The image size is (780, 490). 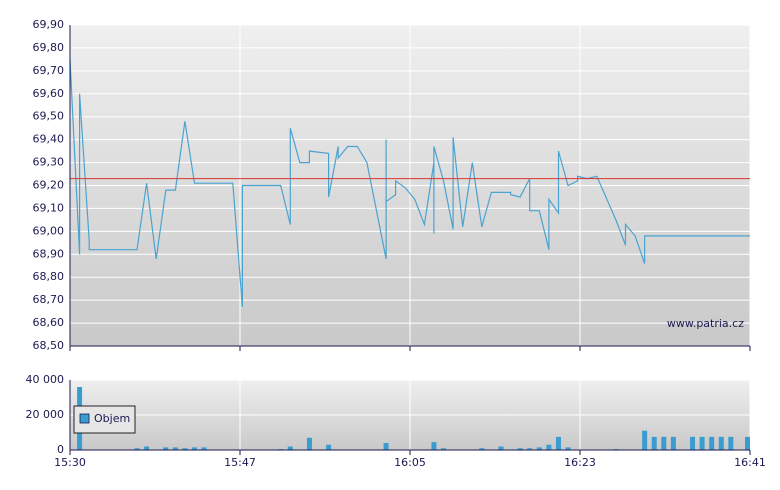 What do you see at coordinates (49, 299) in the screenshot?
I see `y-tick-label: 68,70` at bounding box center [49, 299].